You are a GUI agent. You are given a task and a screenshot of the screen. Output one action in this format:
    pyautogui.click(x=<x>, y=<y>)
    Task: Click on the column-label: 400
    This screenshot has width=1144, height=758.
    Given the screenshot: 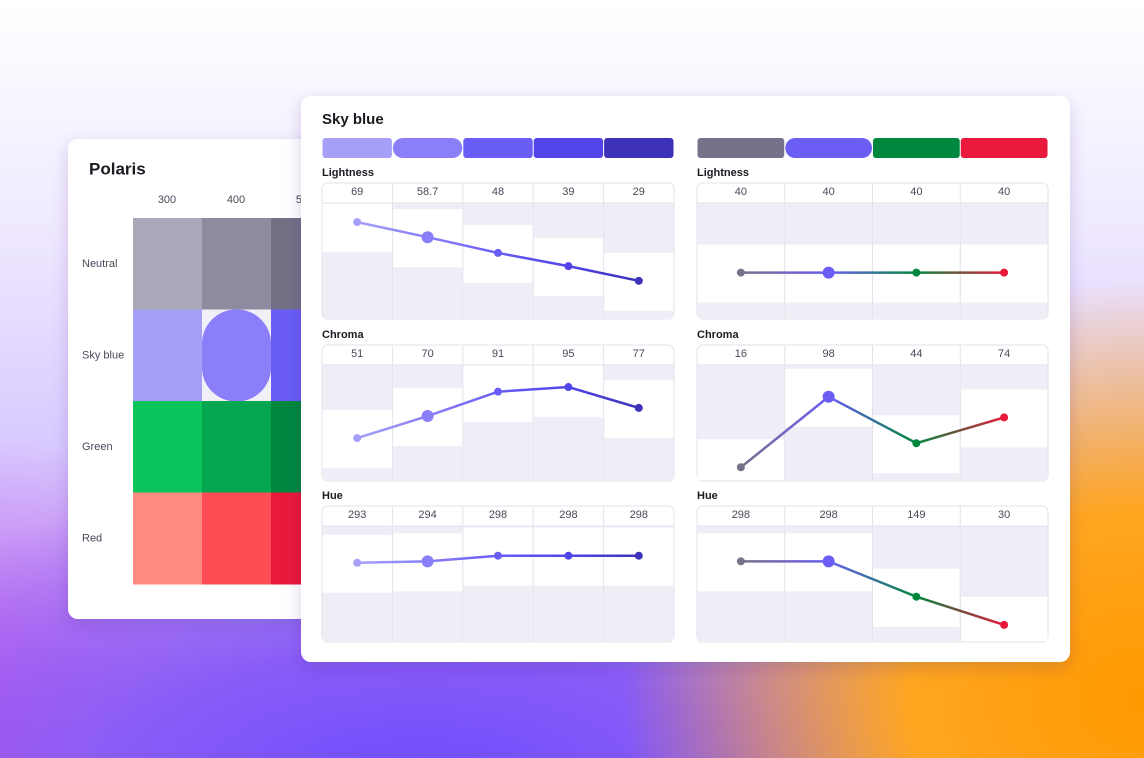 What is the action you would take?
    pyautogui.click(x=236, y=200)
    